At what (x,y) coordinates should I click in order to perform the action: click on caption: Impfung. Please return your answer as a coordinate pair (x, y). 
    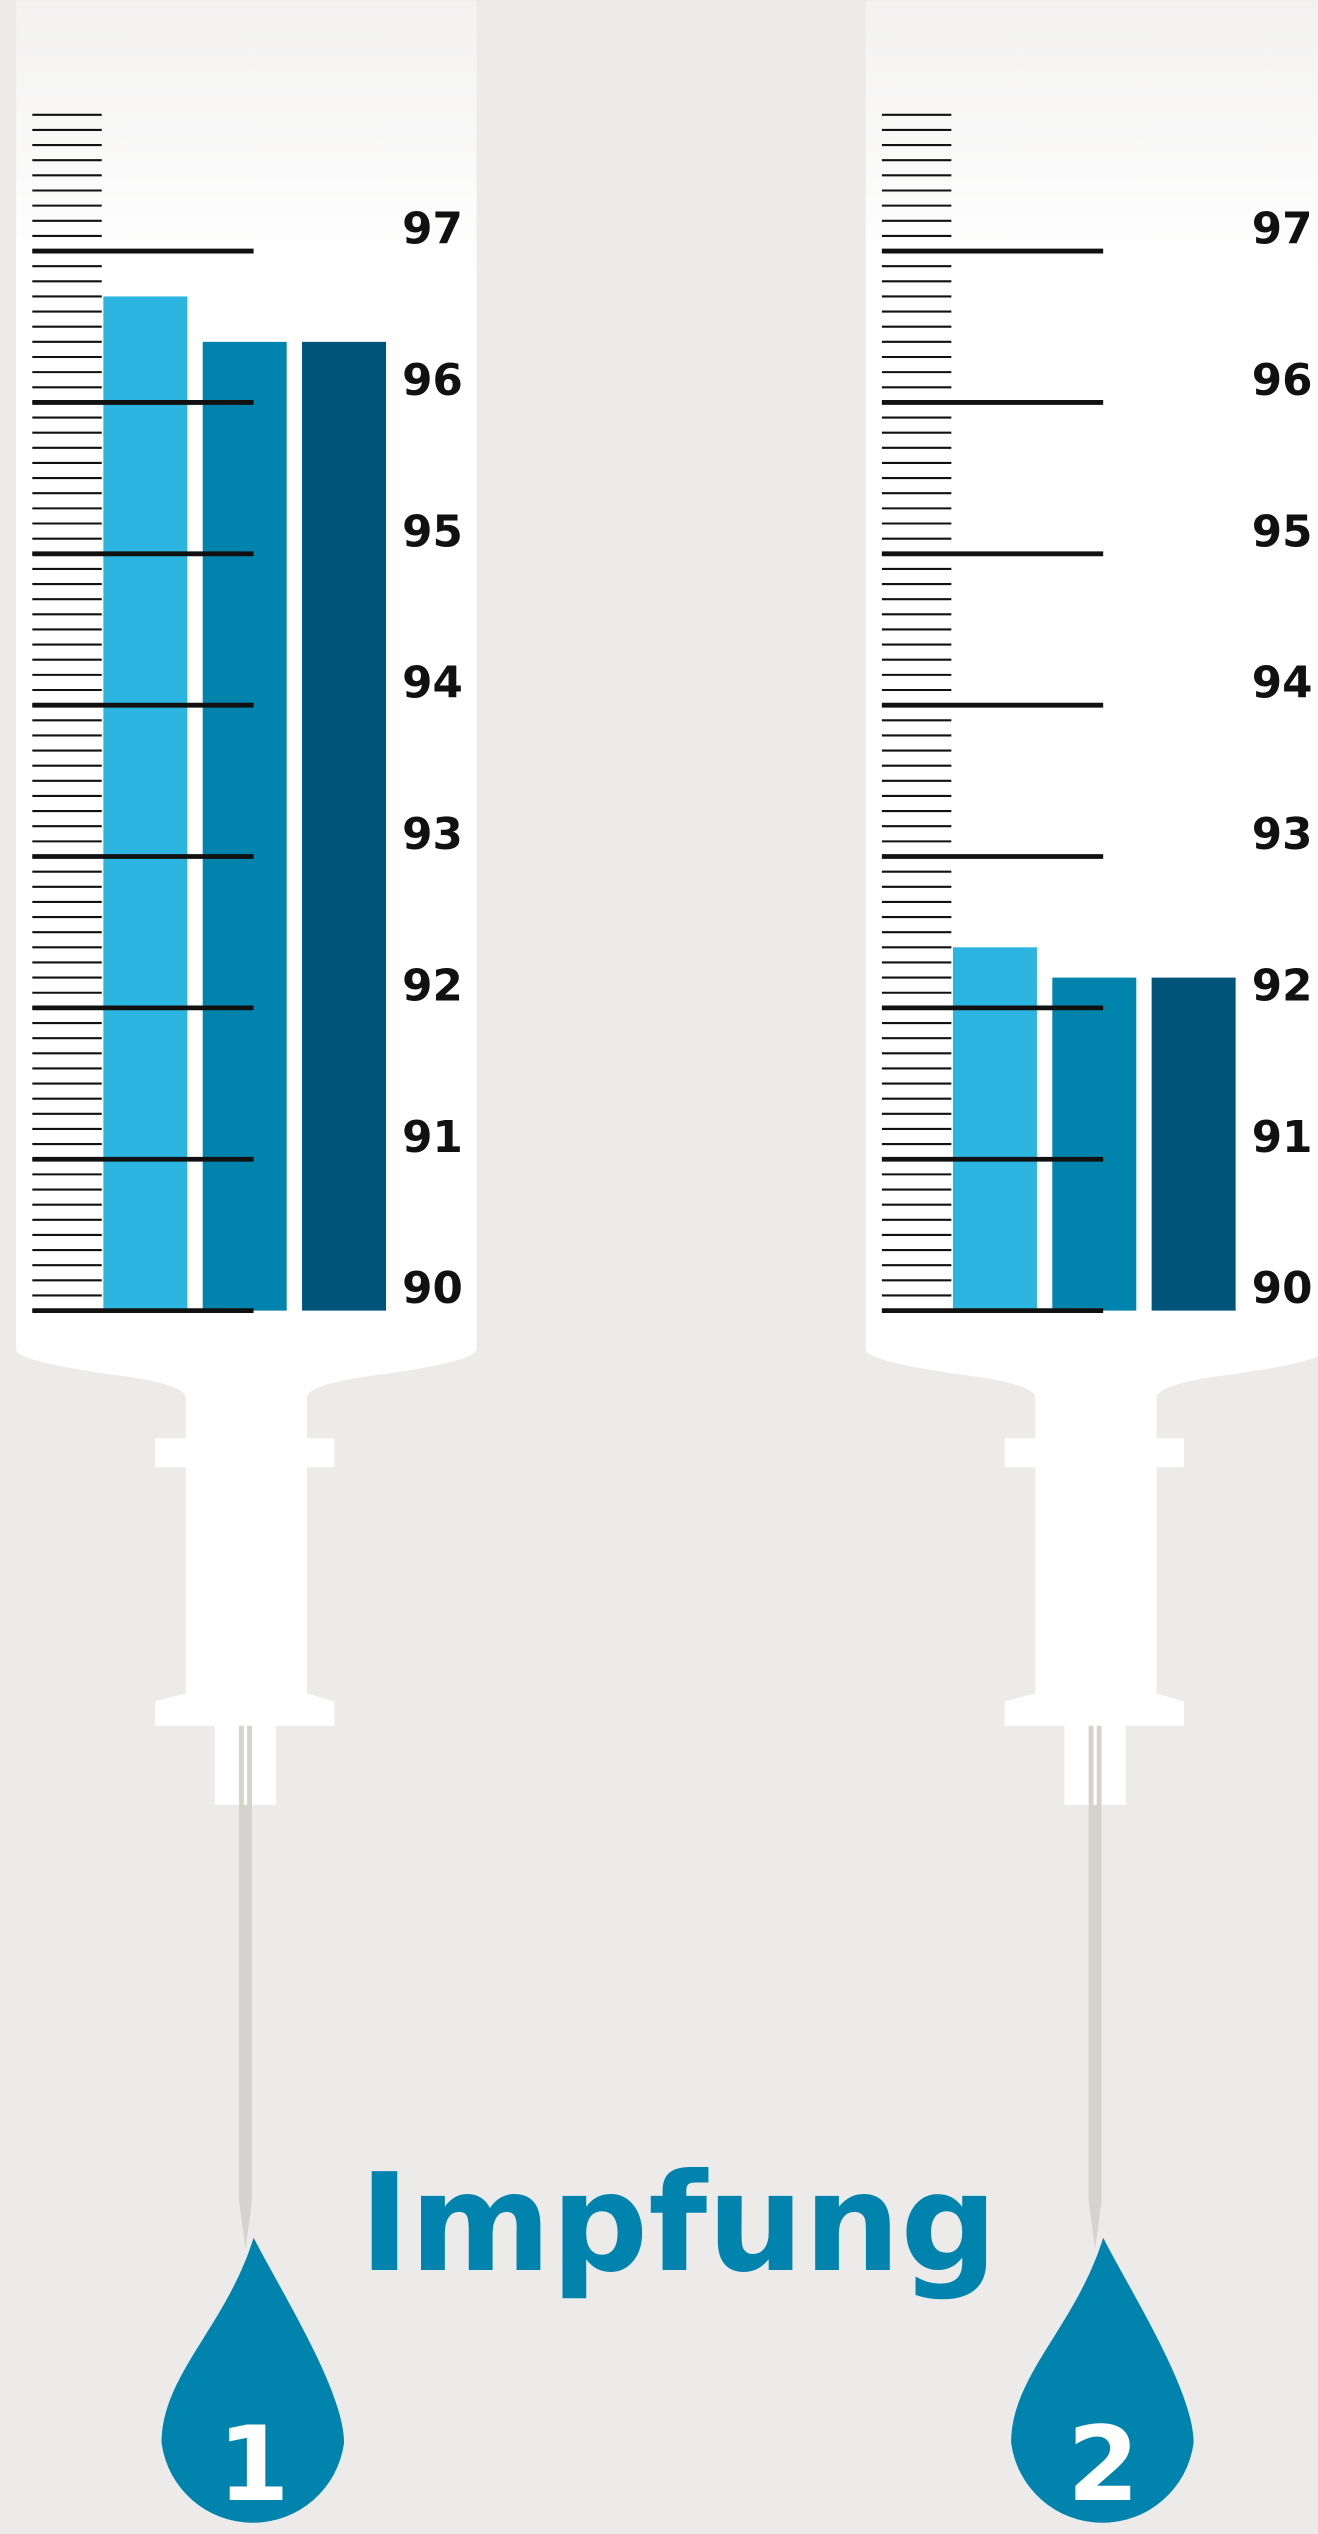
    Looking at the image, I should click on (678, 2223).